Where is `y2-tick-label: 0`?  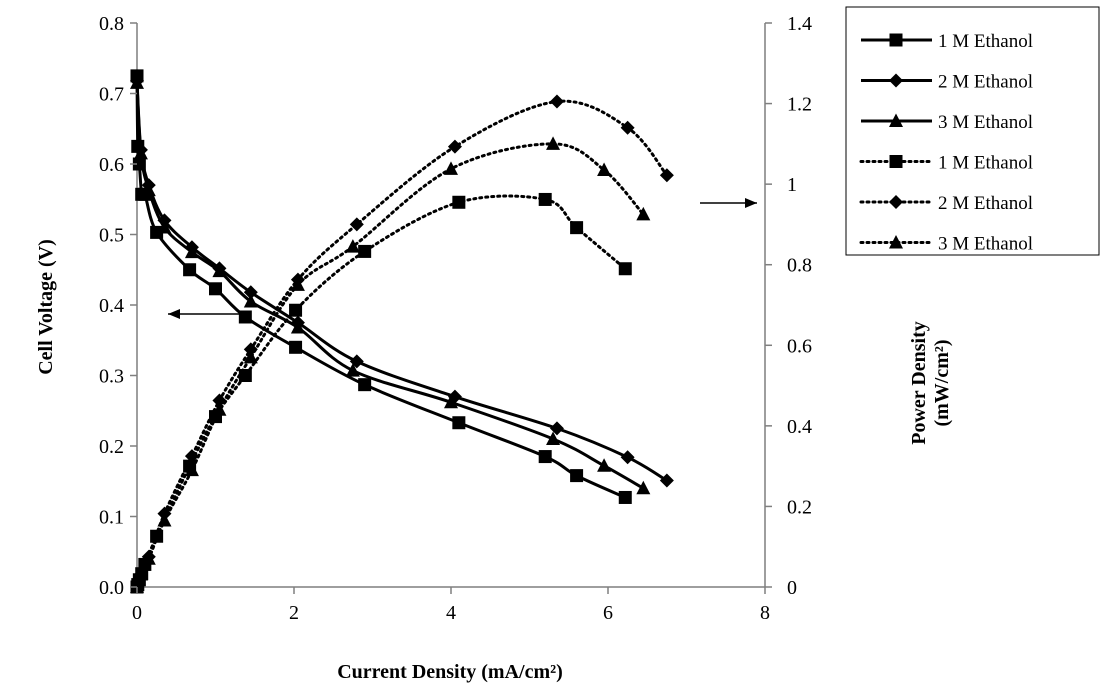 y2-tick-label: 0 is located at coordinates (792, 588).